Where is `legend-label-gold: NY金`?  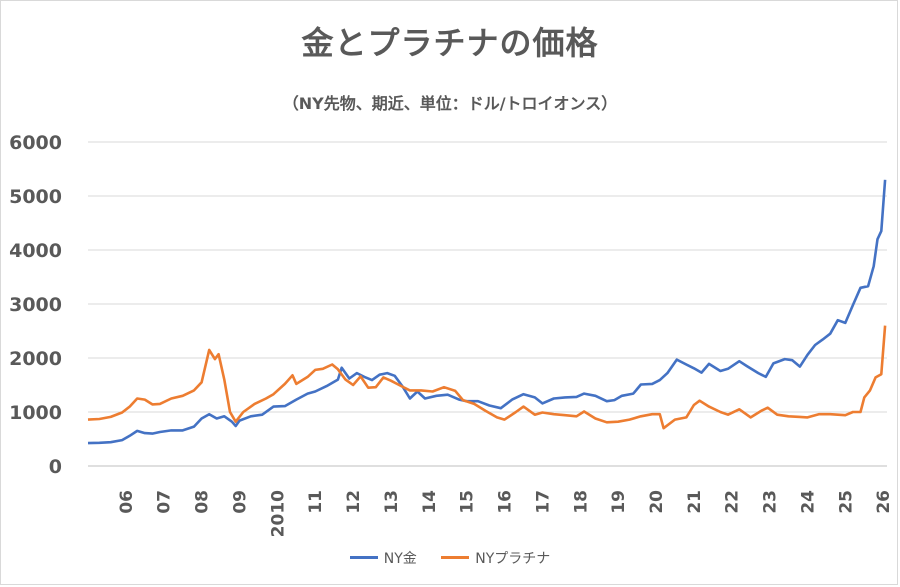 legend-label-gold: NY金 is located at coordinates (400, 558).